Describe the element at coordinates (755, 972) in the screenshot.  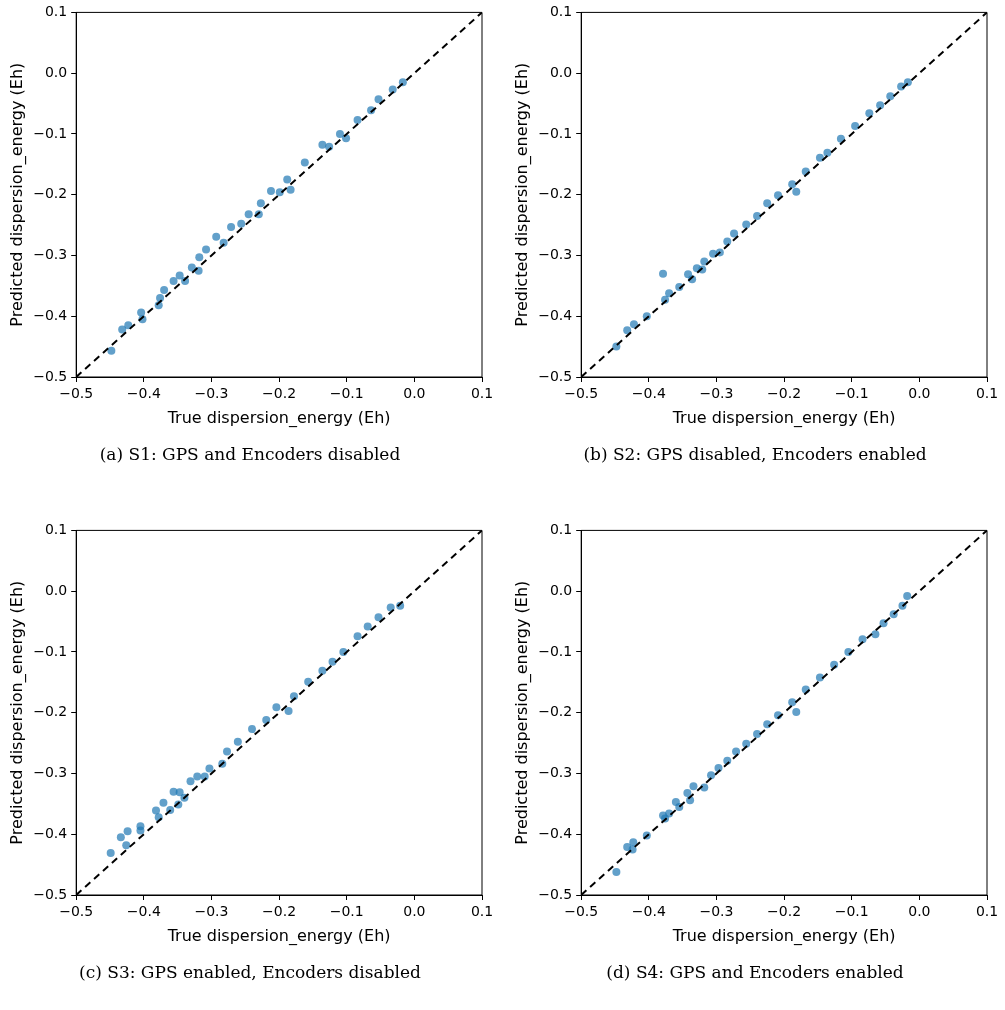
I see `text: (d) S4: GPS and Encoders enabled` at that location.